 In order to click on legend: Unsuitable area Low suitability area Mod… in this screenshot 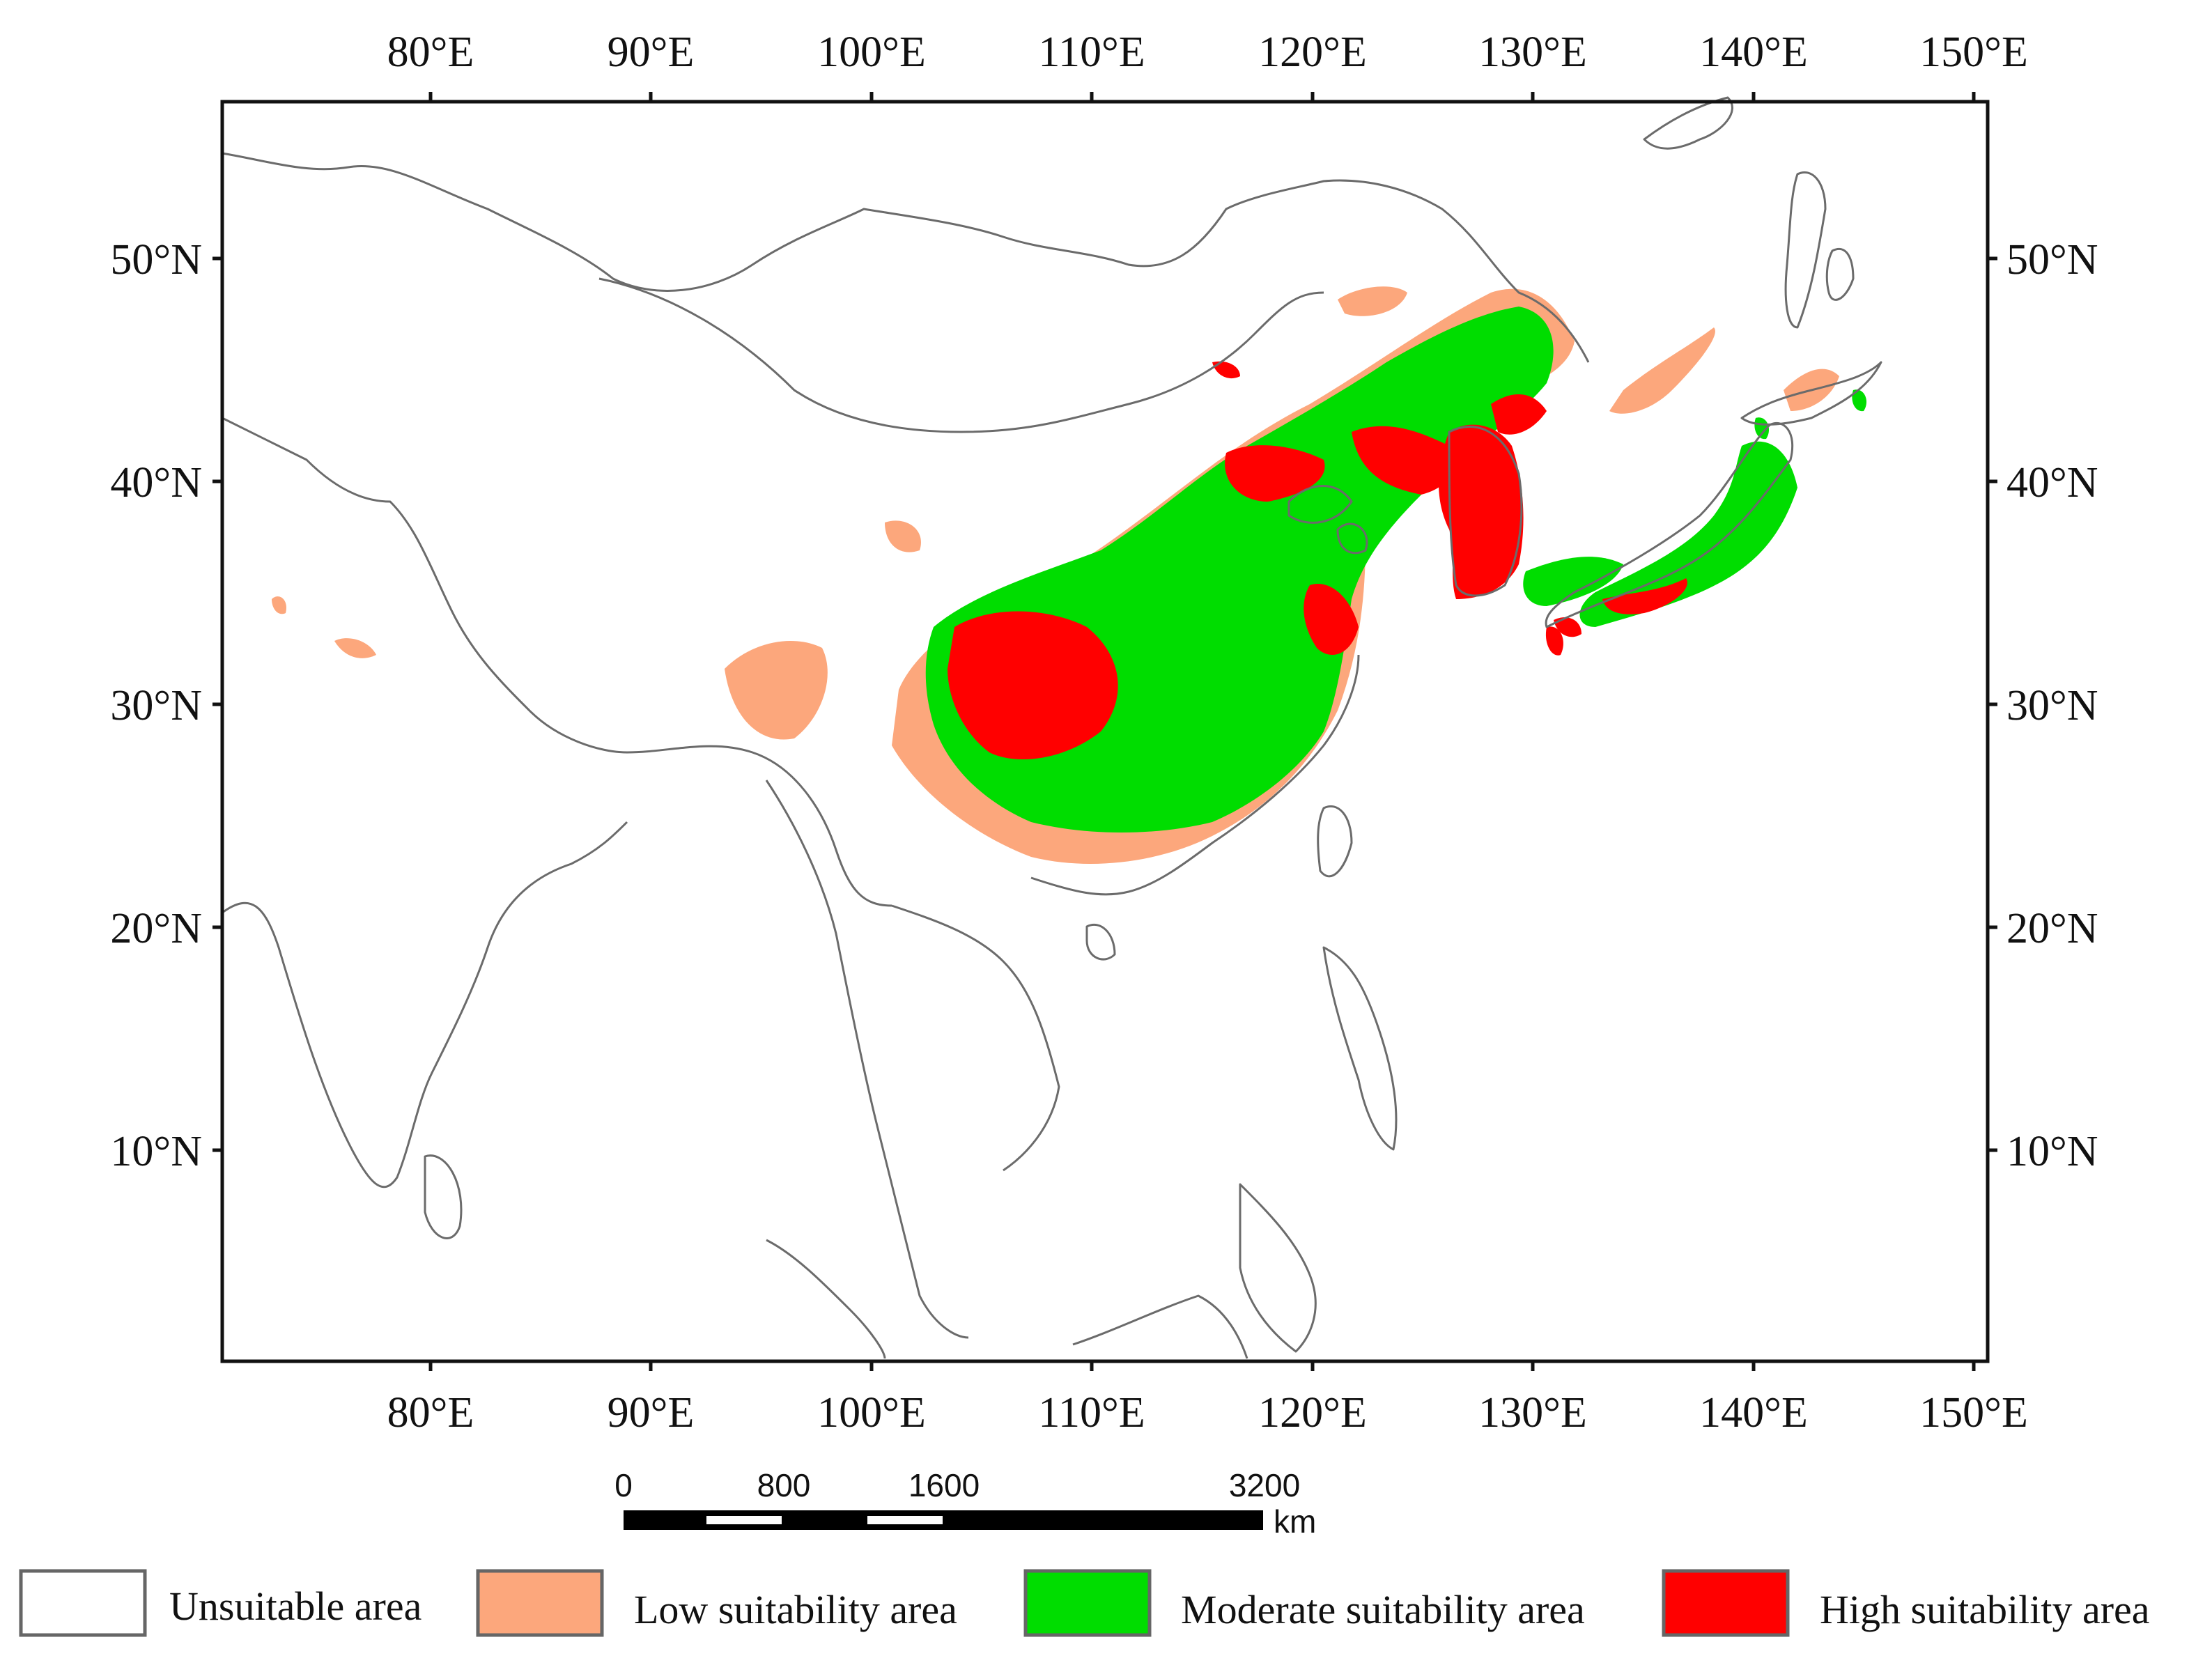, I will do `click(1084, 1603)`.